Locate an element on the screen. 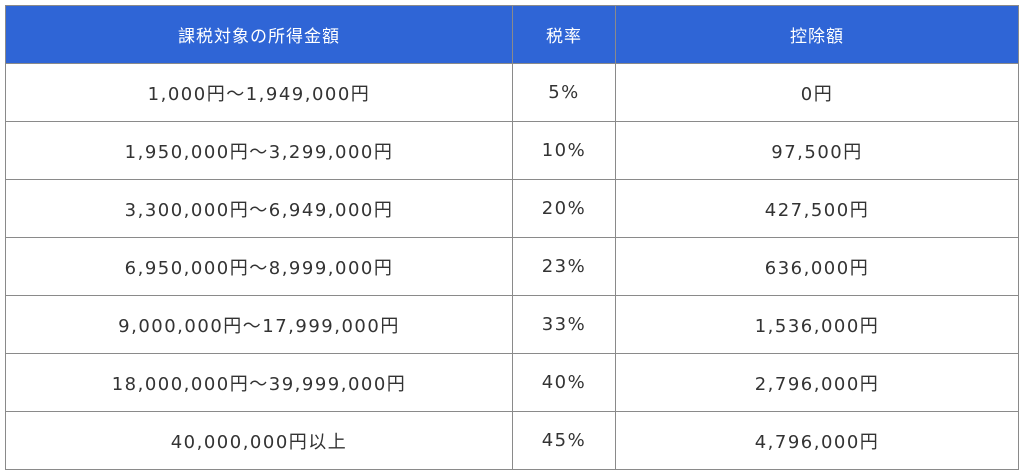  income-range-cell: 9,000,000円〜17,999,000円 is located at coordinates (259, 324).